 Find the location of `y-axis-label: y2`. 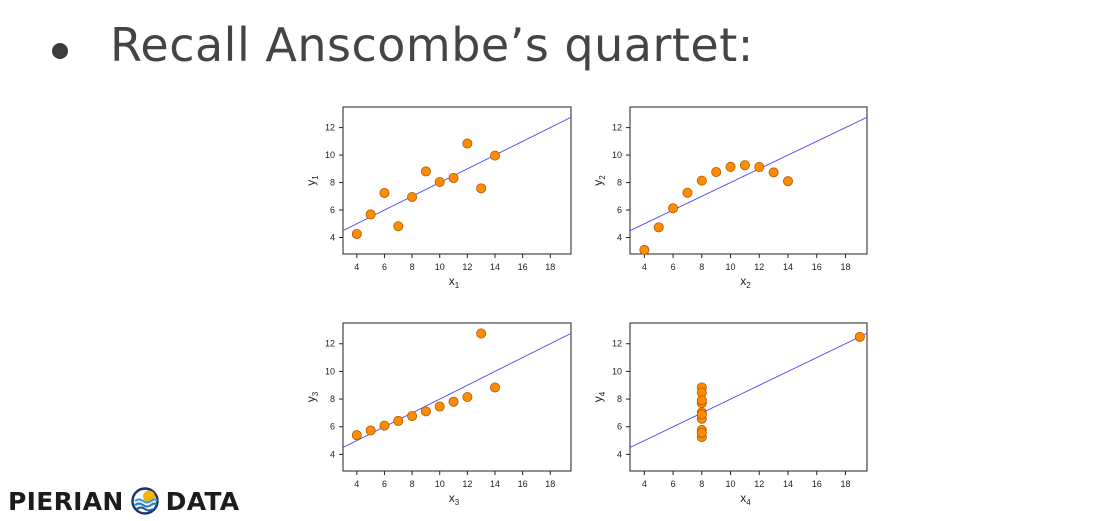

y-axis-label: y2 is located at coordinates (599, 180).